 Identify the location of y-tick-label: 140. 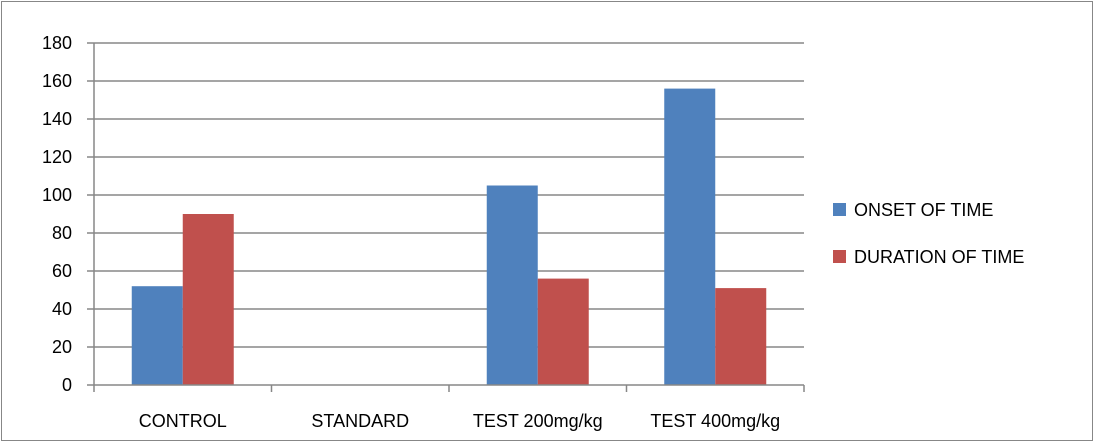
(57, 119).